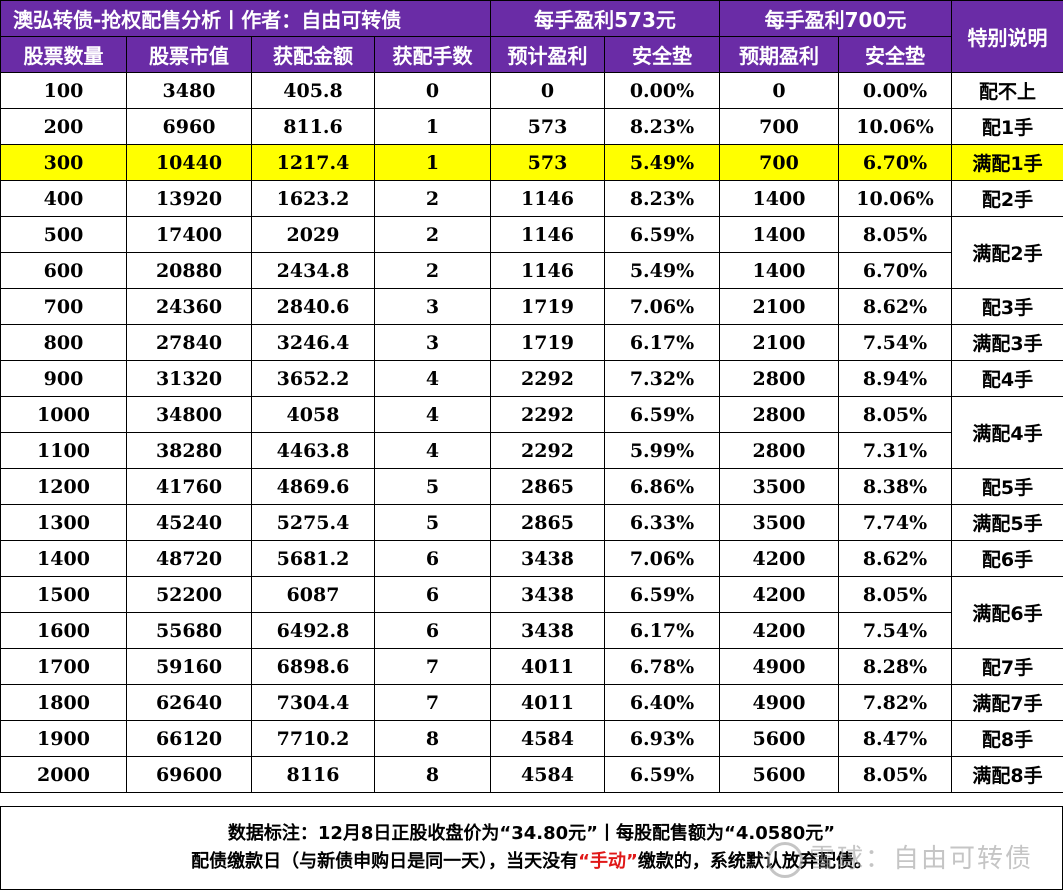 The width and height of the screenshot is (1063, 890). I want to click on cell-safety-700: 10.06%, so click(895, 198).